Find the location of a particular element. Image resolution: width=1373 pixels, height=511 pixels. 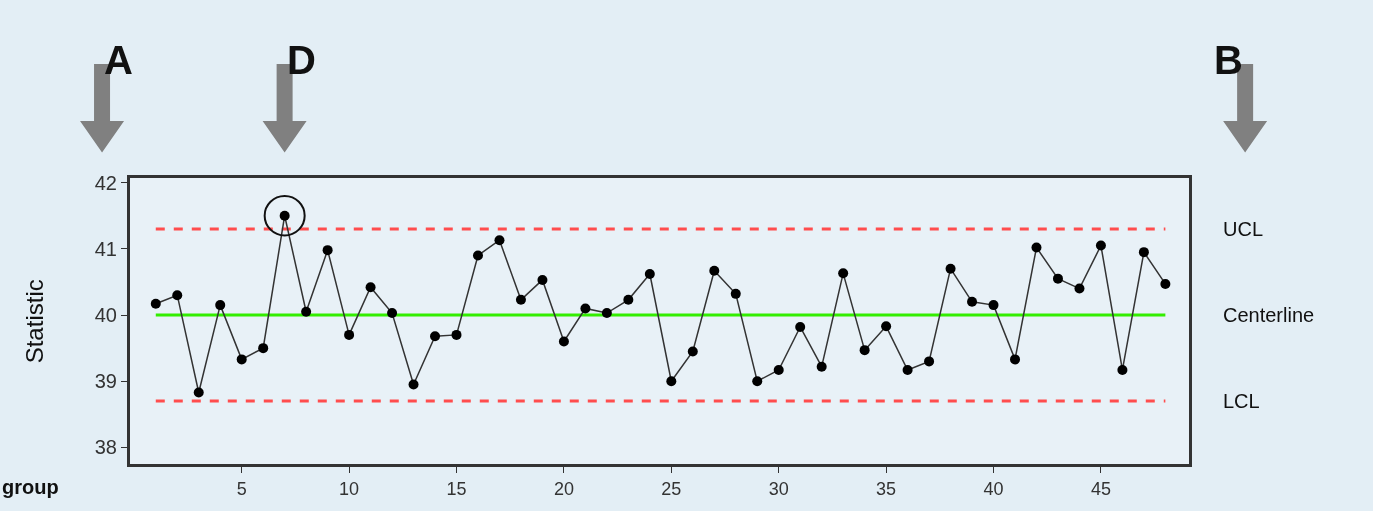

y-axis-title: Statistic is located at coordinates (35, 321).